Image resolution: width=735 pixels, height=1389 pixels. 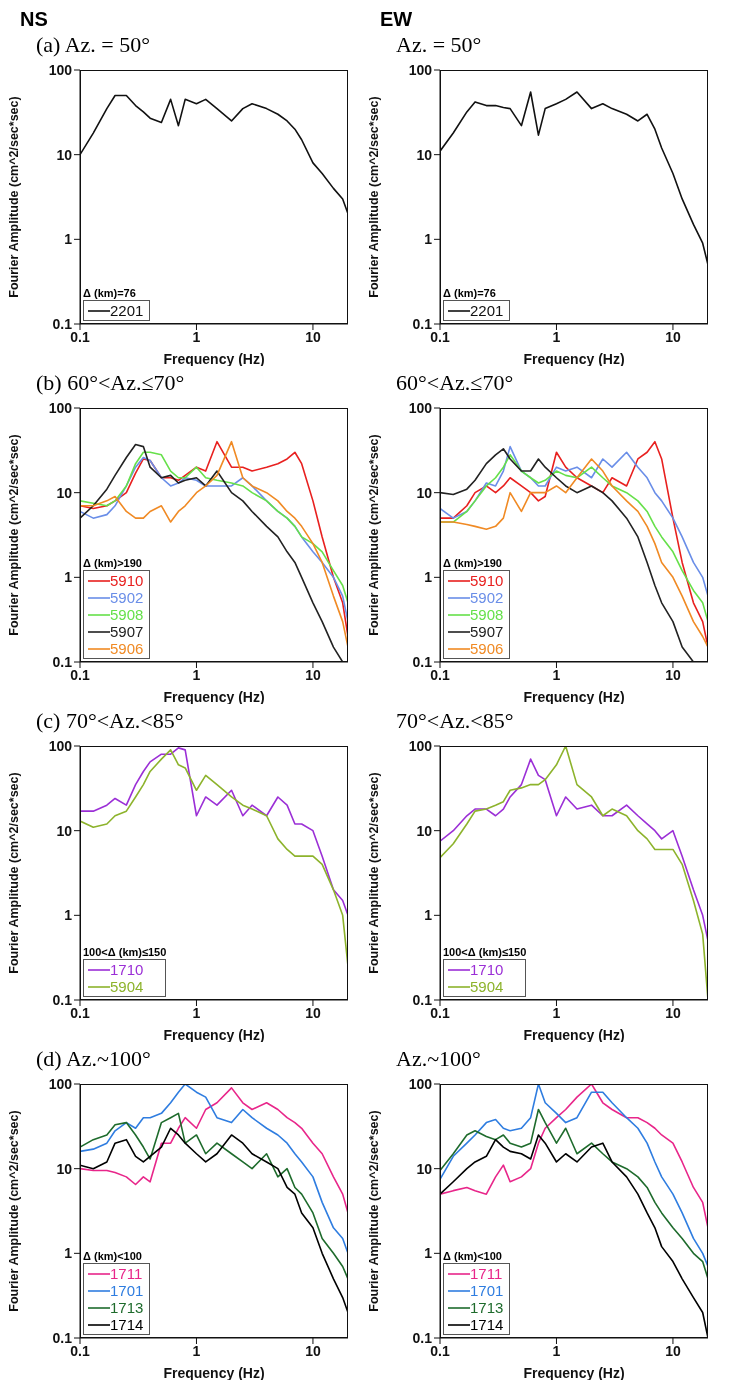 What do you see at coordinates (110, 383) in the screenshot?
I see `chart-title: (b) 60°<Az.≤70°` at bounding box center [110, 383].